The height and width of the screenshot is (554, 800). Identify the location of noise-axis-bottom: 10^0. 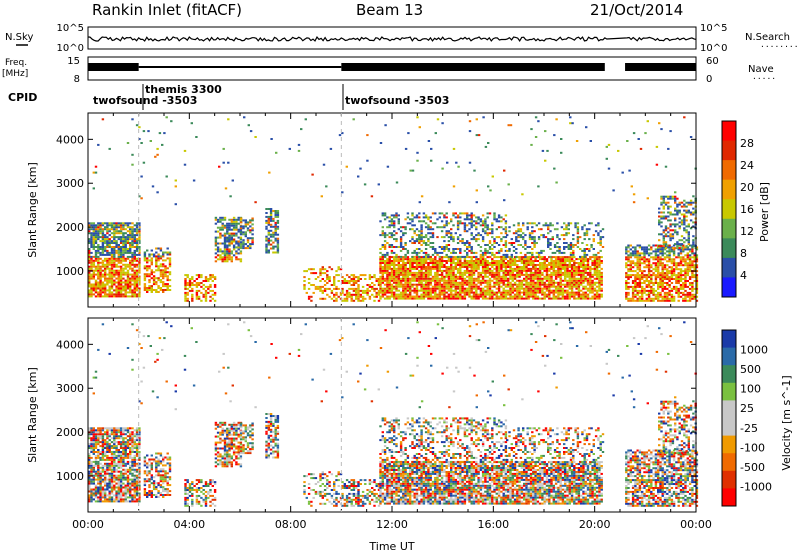
(70, 48).